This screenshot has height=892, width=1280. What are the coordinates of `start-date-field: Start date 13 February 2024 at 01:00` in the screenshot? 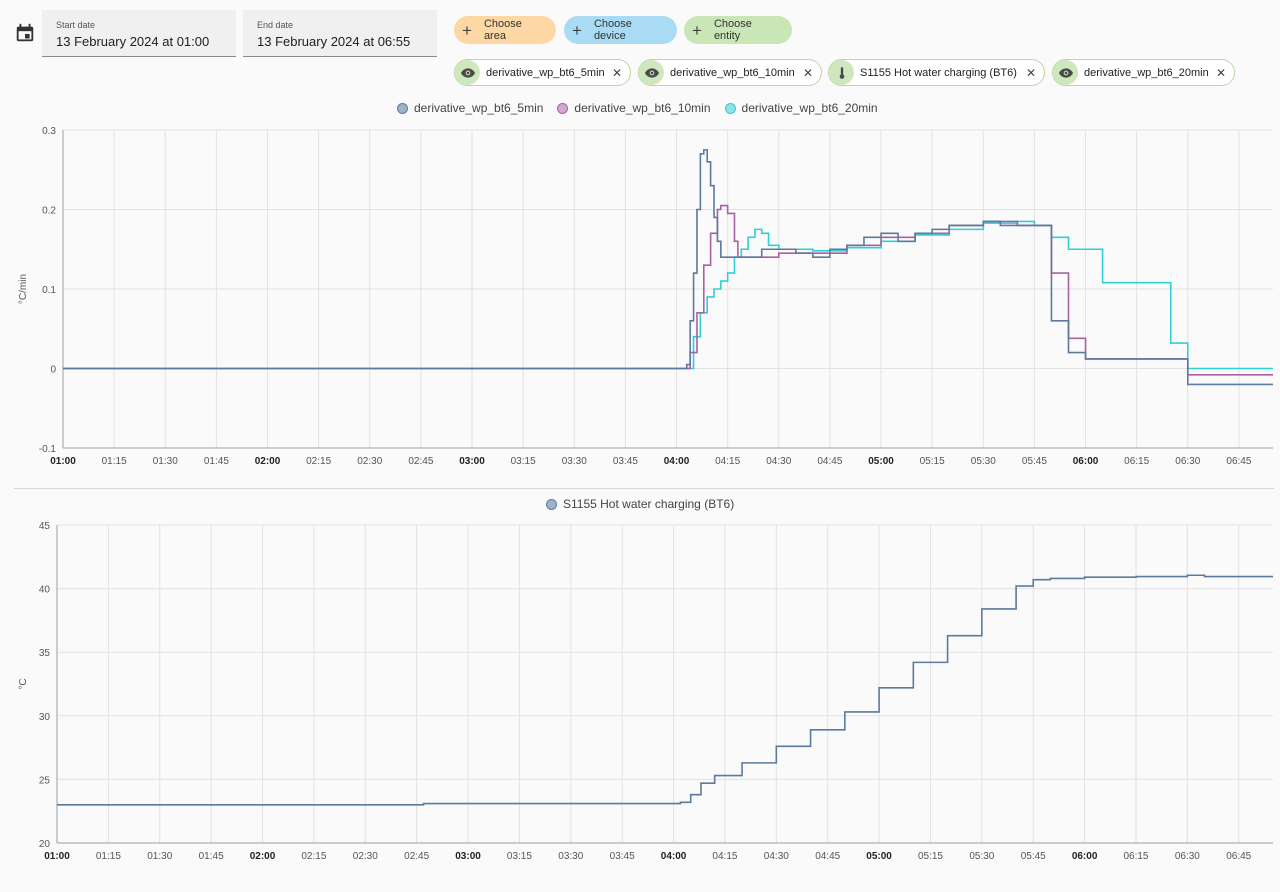 It's located at (139, 33).